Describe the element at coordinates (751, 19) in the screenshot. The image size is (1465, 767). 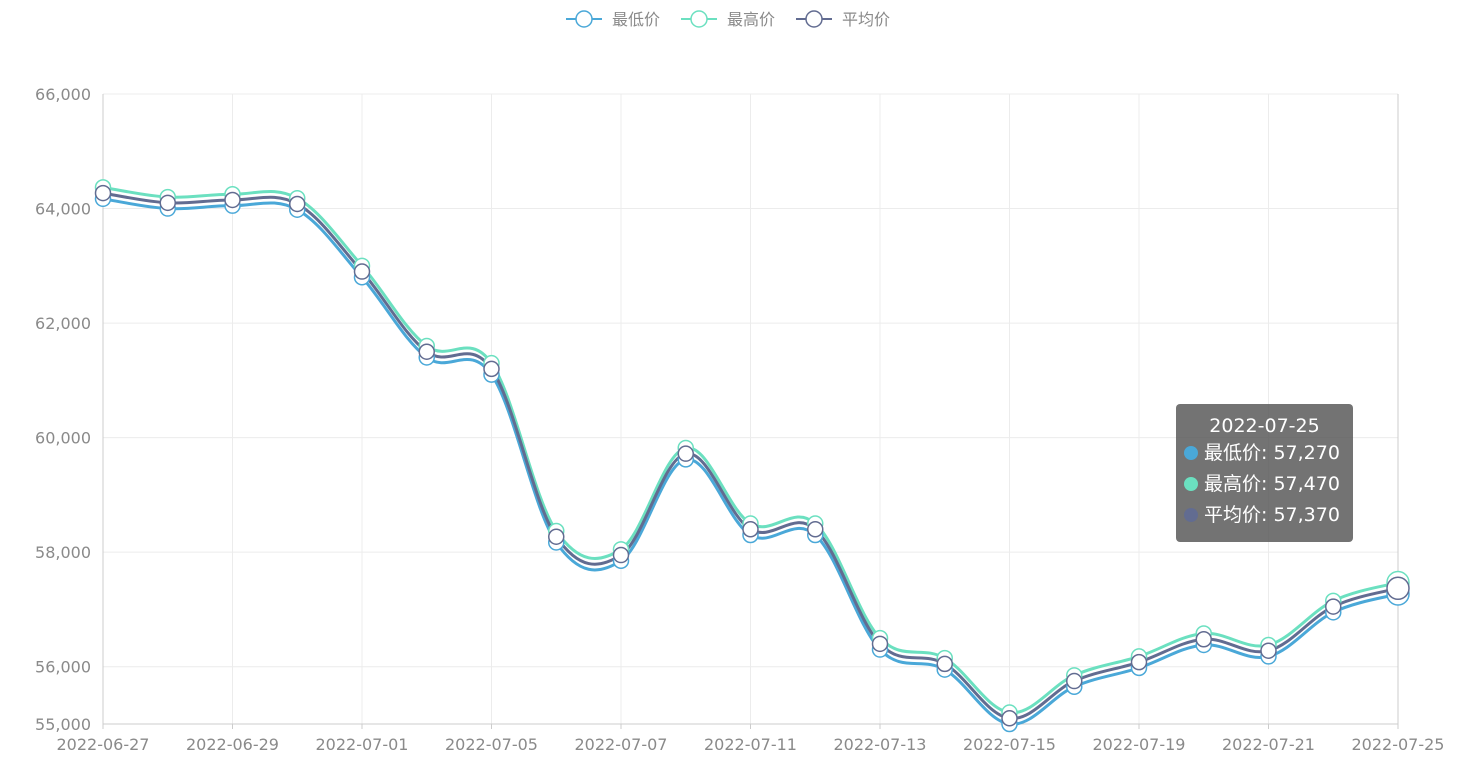
I see `legend-label: 最高价` at that location.